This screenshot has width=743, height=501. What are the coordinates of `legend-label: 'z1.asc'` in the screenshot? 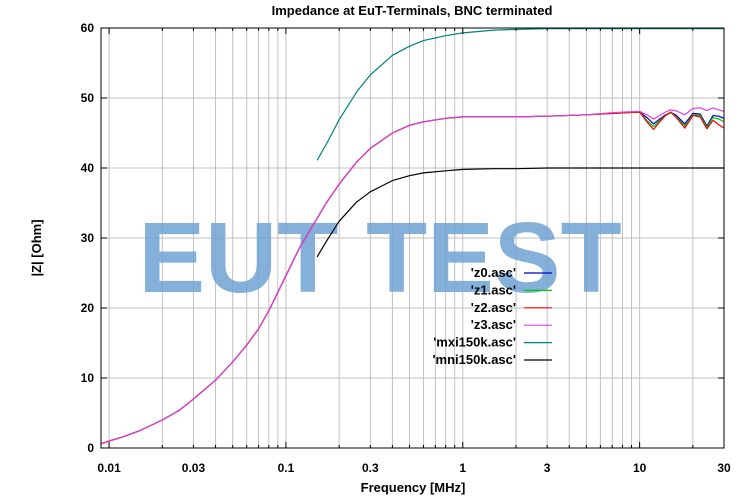 It's located at (493, 289).